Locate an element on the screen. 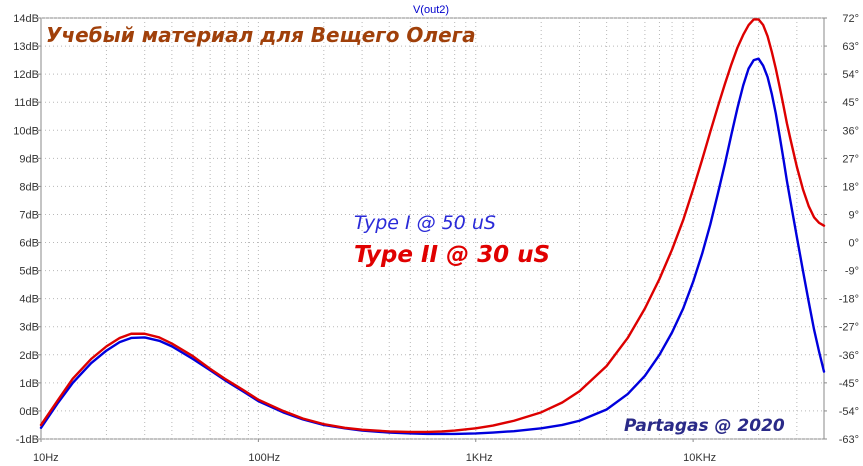  y-left-tick-label: 4dB is located at coordinates (29, 300).